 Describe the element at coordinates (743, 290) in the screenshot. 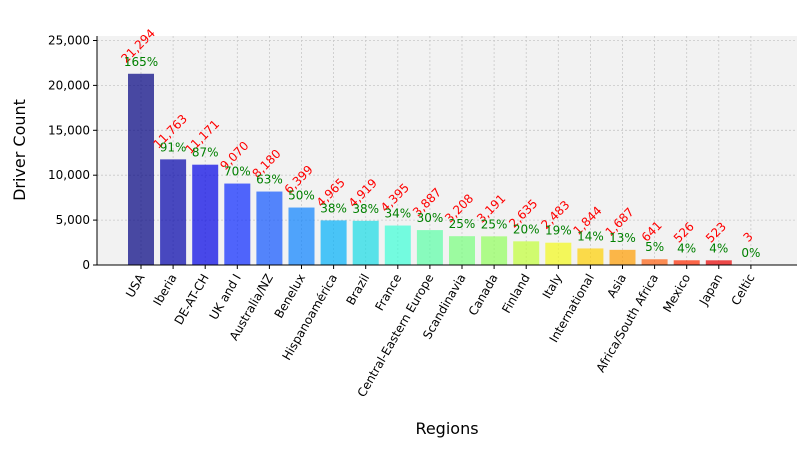

I see `x-tick-label: Celtic` at that location.